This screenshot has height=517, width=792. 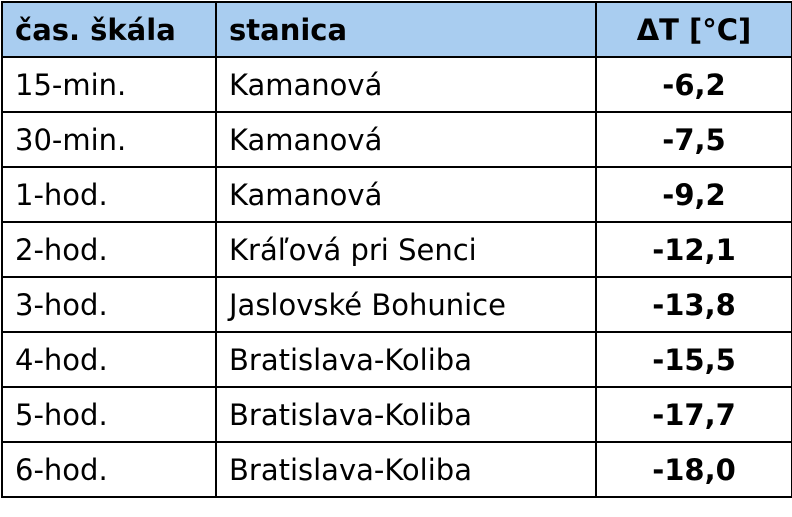 I want to click on header-cell: ΔT [°C], so click(x=693, y=29).